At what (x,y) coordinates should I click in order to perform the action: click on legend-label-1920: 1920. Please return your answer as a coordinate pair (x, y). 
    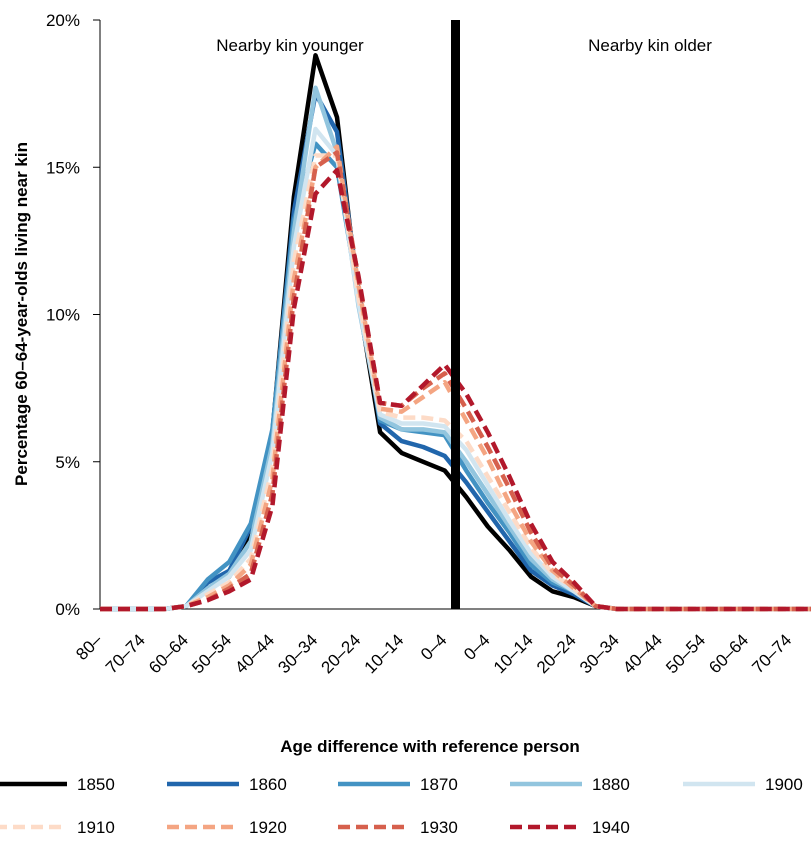
    Looking at the image, I should click on (268, 827).